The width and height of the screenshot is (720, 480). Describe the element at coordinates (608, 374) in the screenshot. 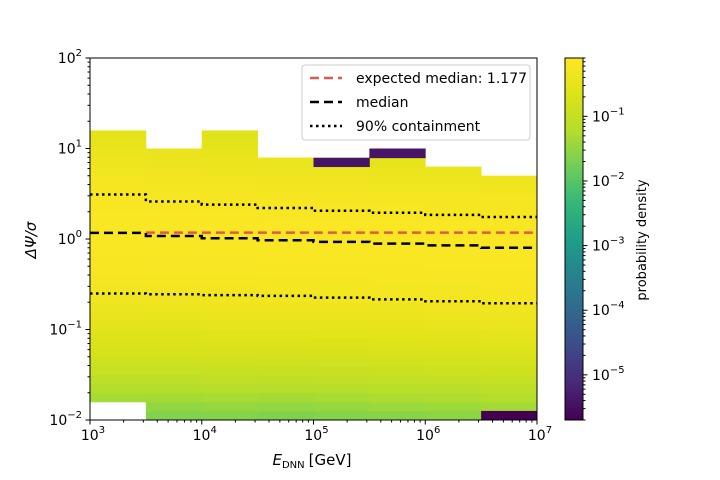

I see `colorbar-tick-label: 10⁻⁵` at that location.